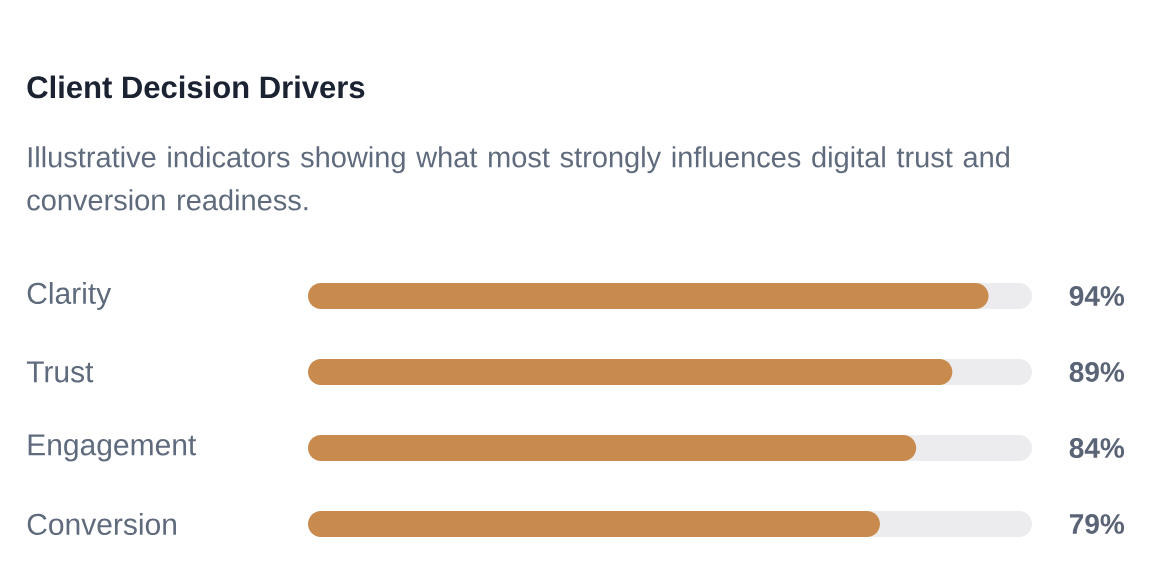 This screenshot has width=1160, height=574. Describe the element at coordinates (69, 296) in the screenshot. I see `y-tick-label: Clarity` at that location.